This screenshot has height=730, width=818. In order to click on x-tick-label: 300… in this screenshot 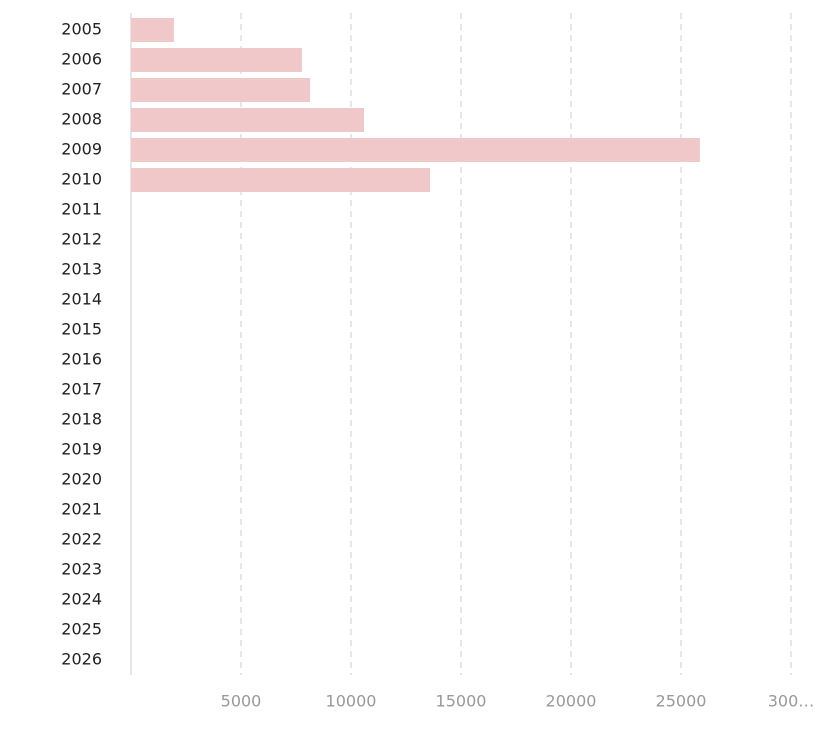, I will do `click(791, 701)`.